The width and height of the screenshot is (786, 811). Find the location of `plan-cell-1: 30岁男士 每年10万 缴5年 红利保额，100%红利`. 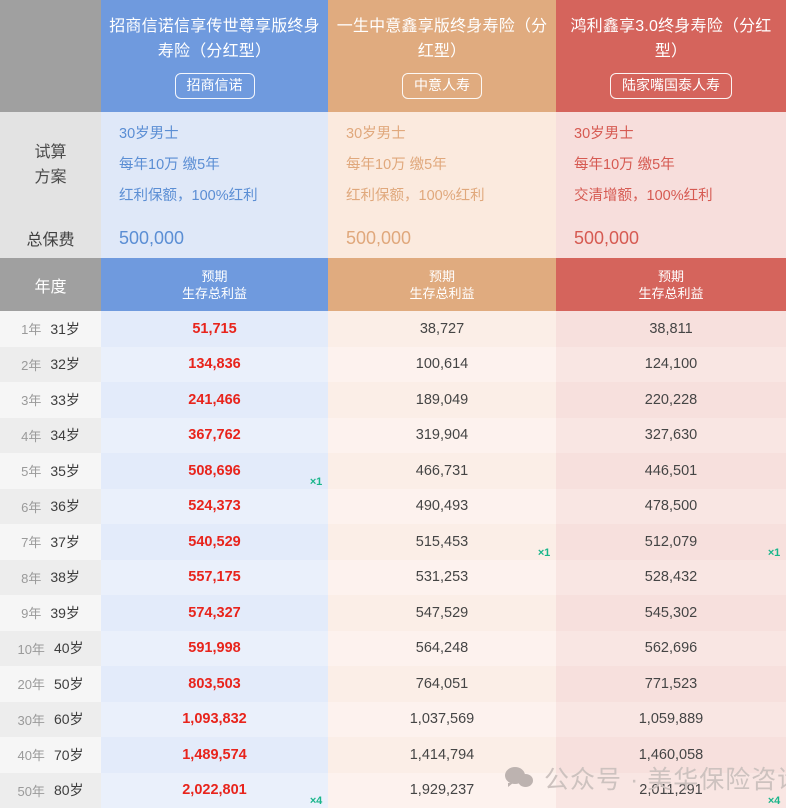

plan-cell-1: 30岁男士 每年10万 缴5年 红利保额，100%红利 is located at coordinates (214, 165).